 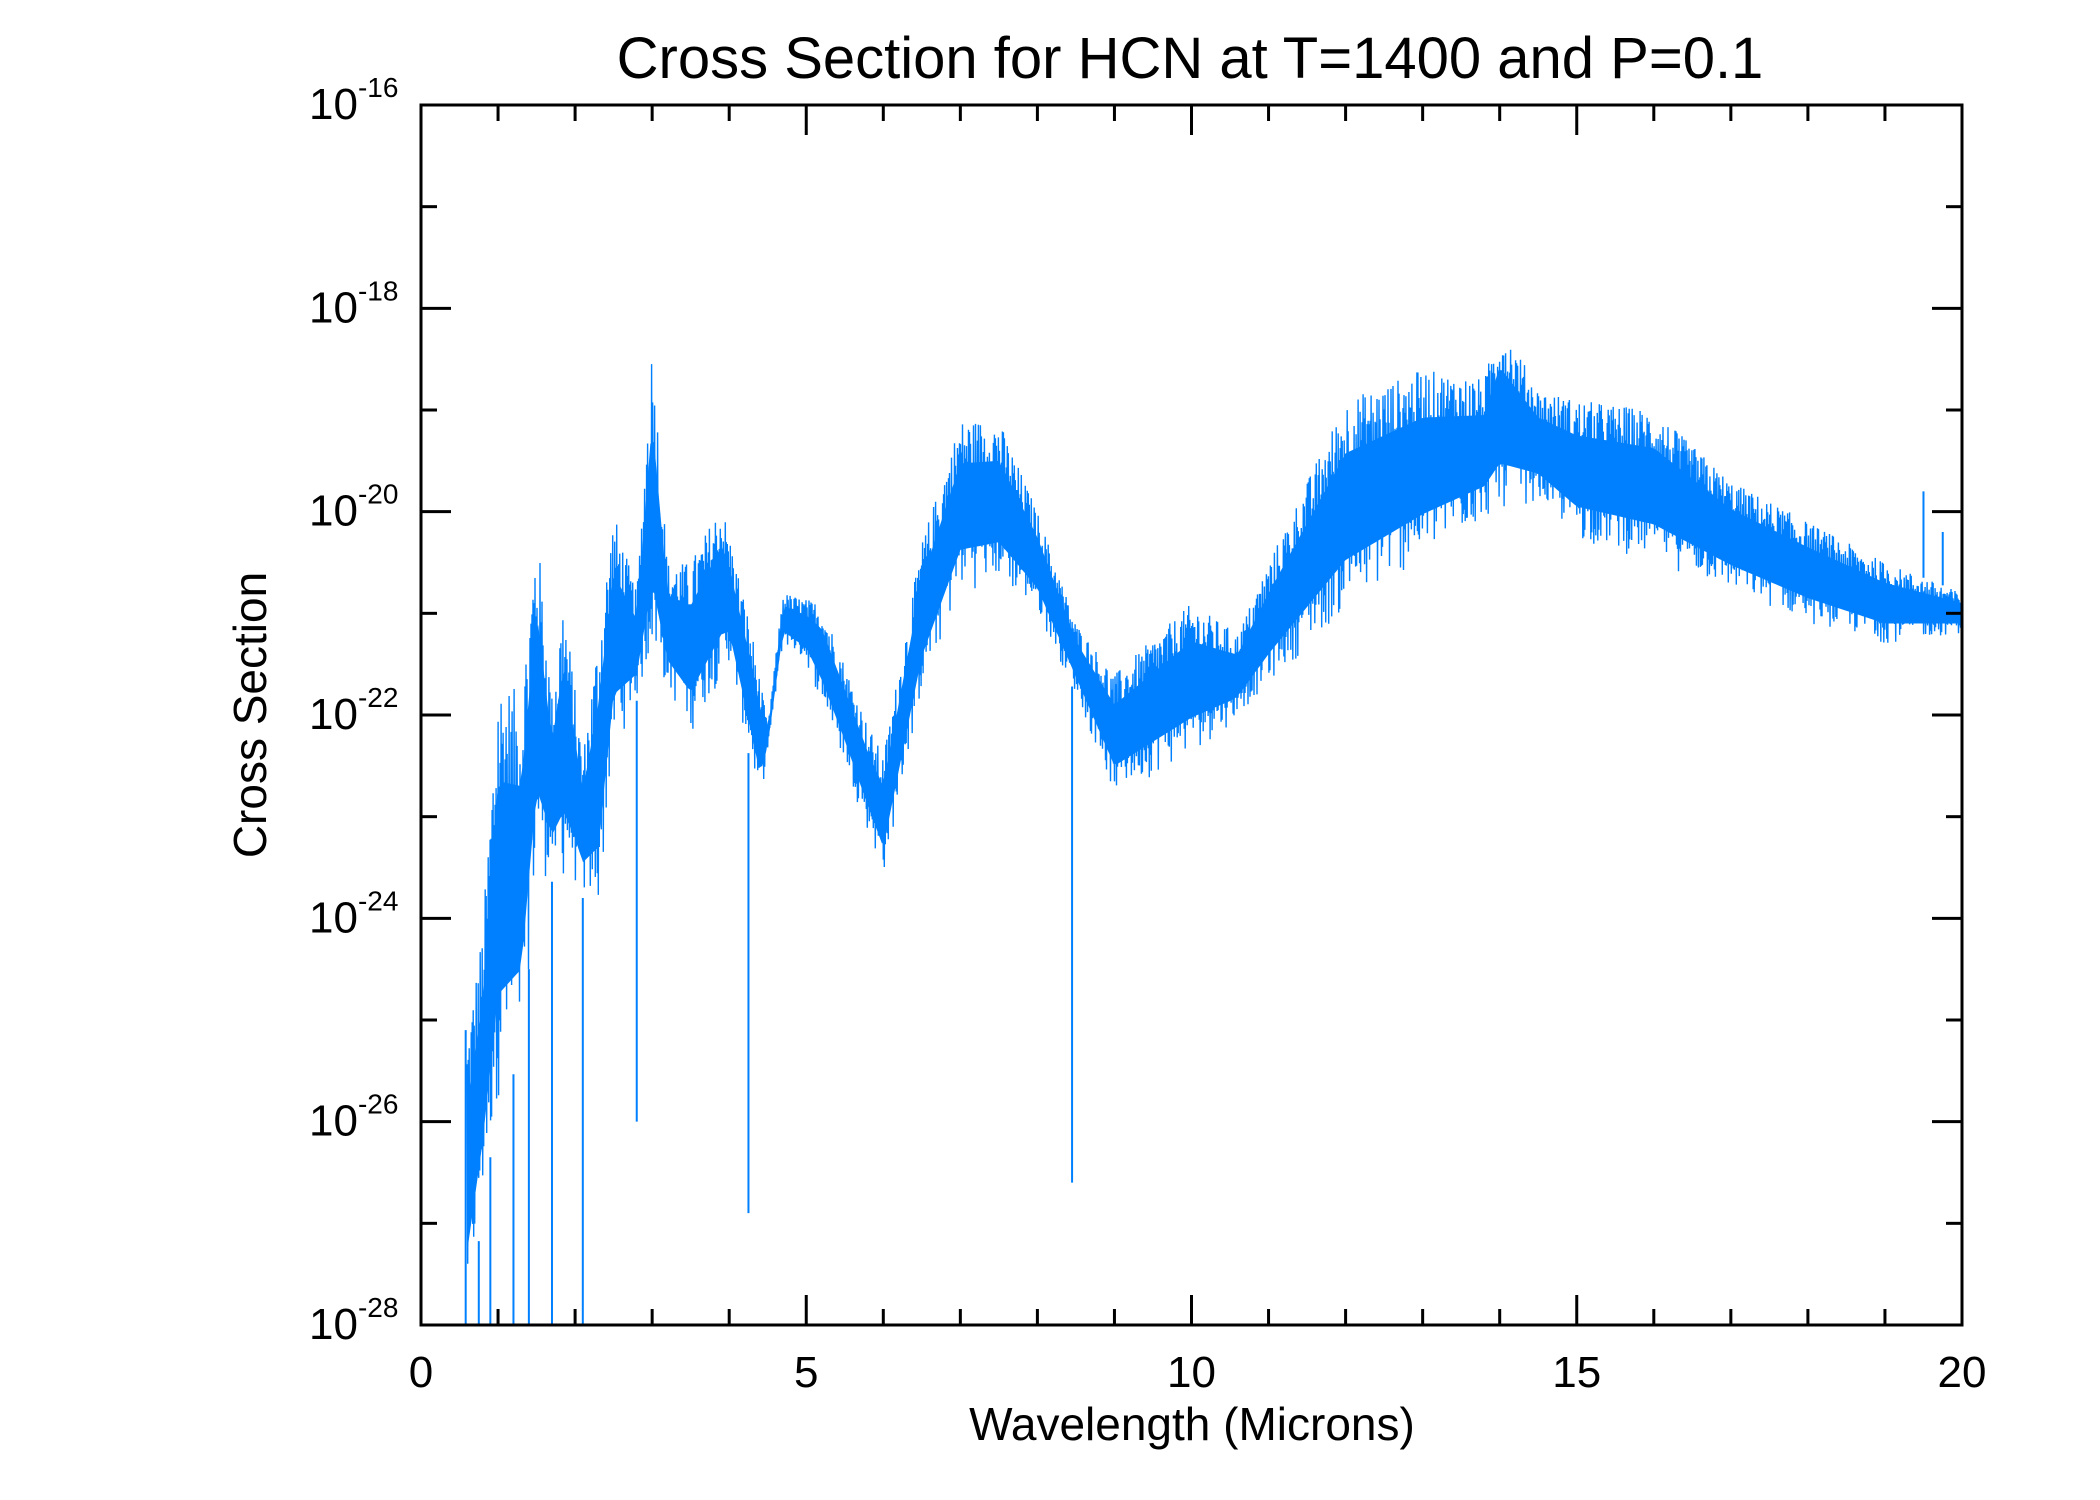 I want to click on x-tick-label: 15, so click(x=1576, y=1372).